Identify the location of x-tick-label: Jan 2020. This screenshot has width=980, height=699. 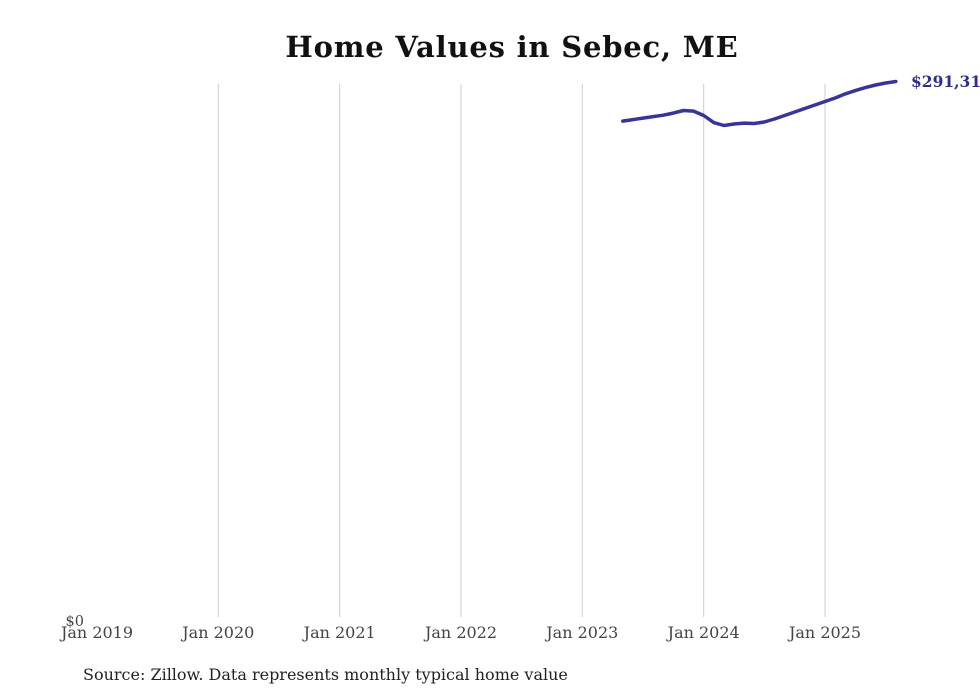
(218, 632).